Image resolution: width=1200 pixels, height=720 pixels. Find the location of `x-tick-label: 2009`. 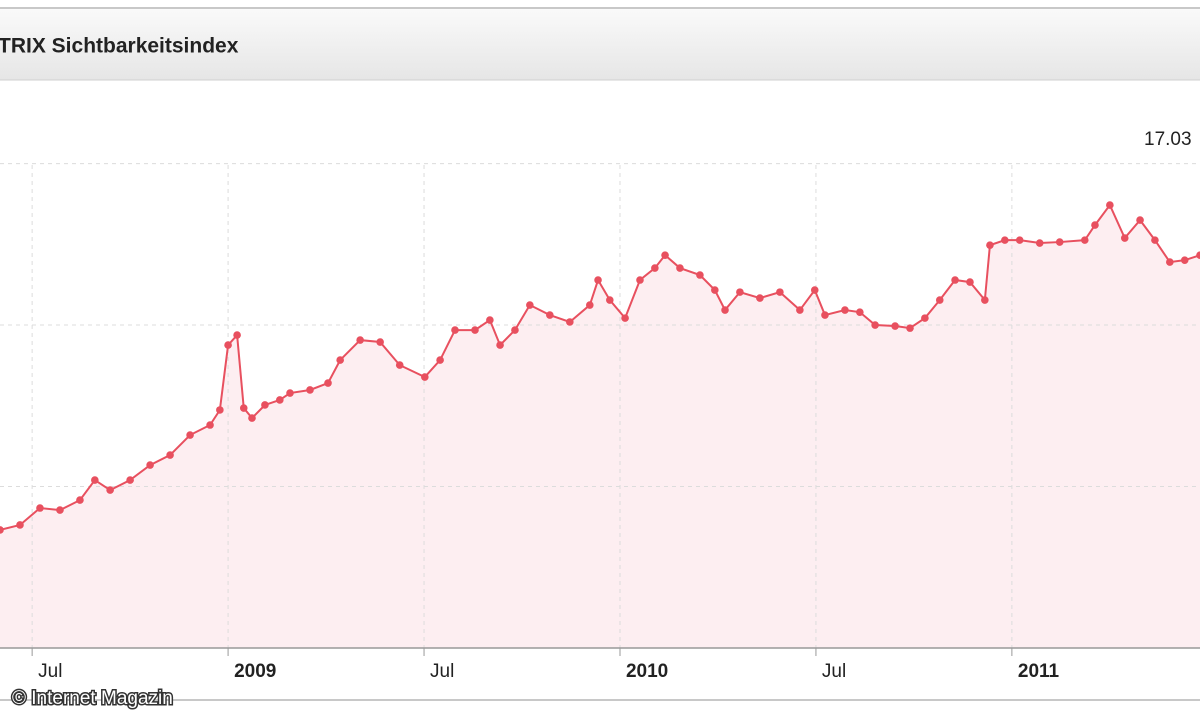

x-tick-label: 2009 is located at coordinates (255, 671).